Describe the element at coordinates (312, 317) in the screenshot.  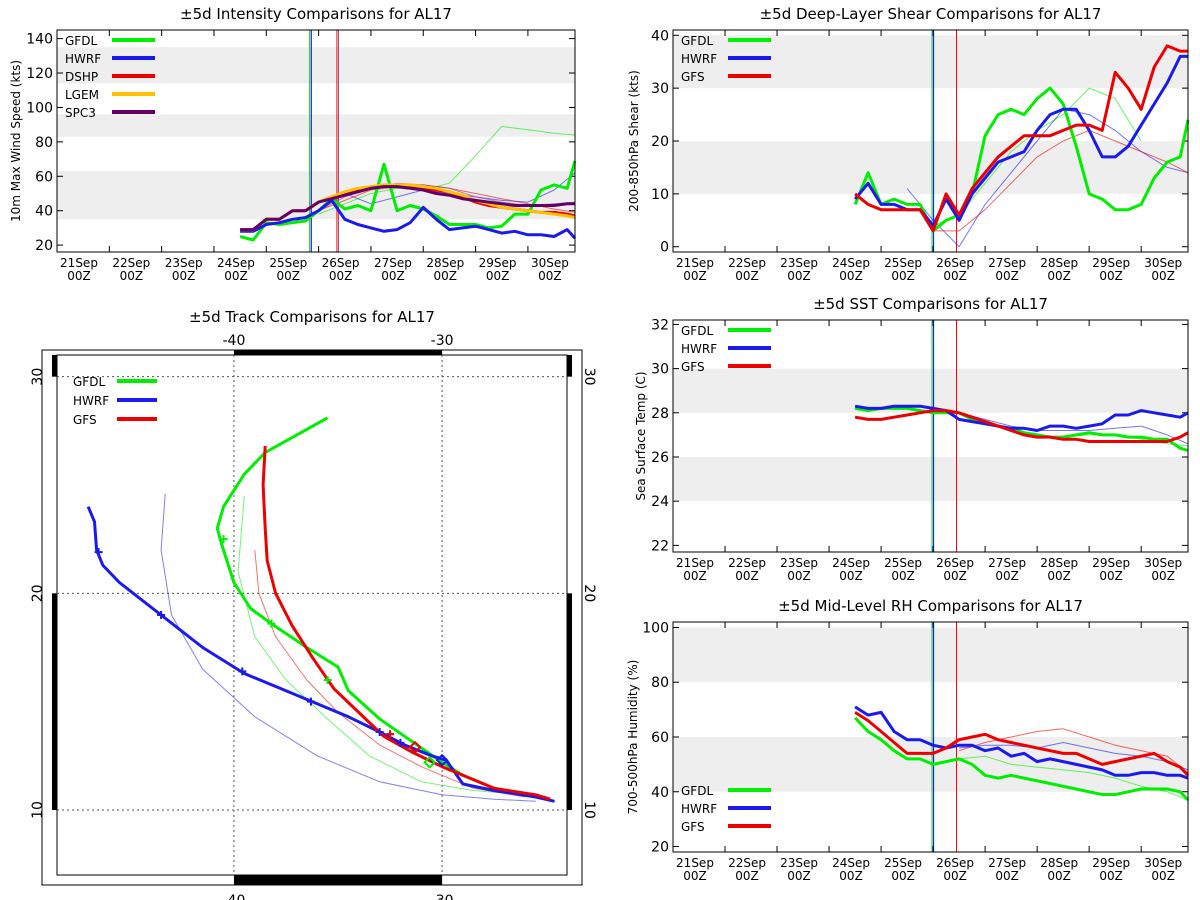
I see `chart-title: ±5d Track Comparisons for AL17` at that location.